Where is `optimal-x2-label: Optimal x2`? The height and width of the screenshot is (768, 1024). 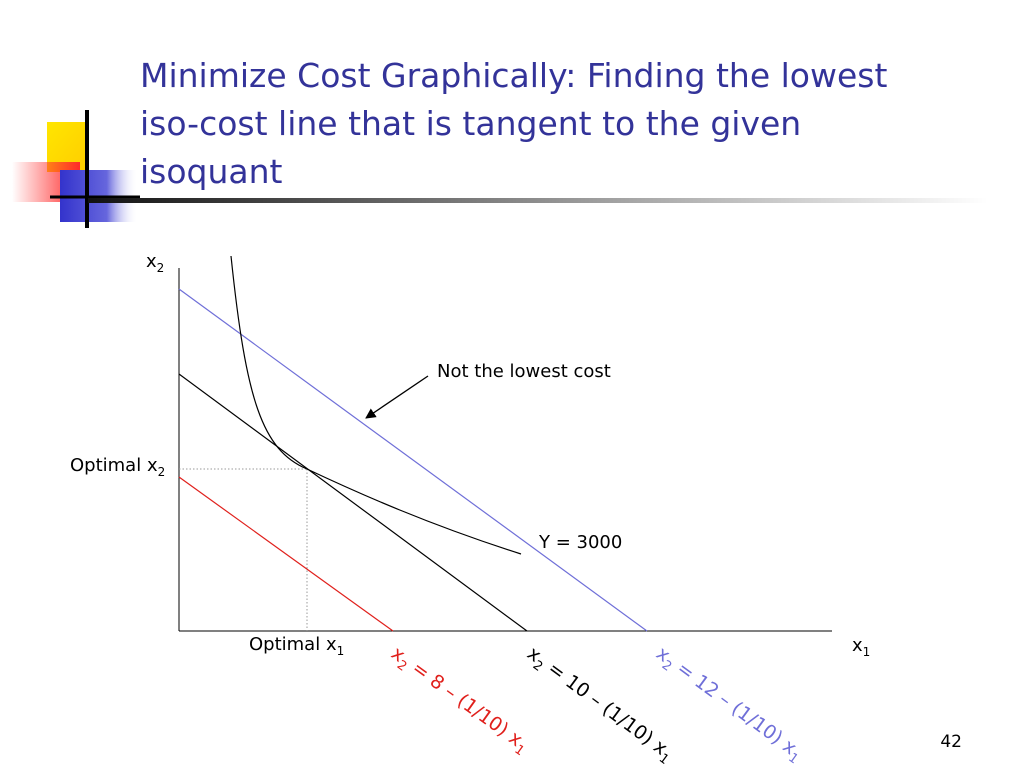 optimal-x2-label: Optimal x2 is located at coordinates (117, 467).